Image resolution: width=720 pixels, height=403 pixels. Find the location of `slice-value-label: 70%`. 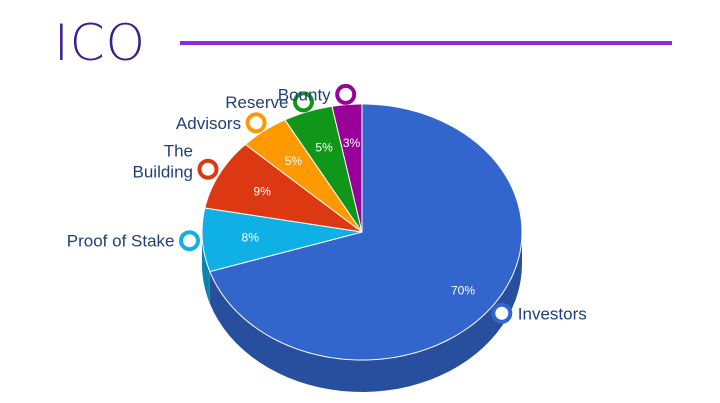

slice-value-label: 70% is located at coordinates (463, 291).